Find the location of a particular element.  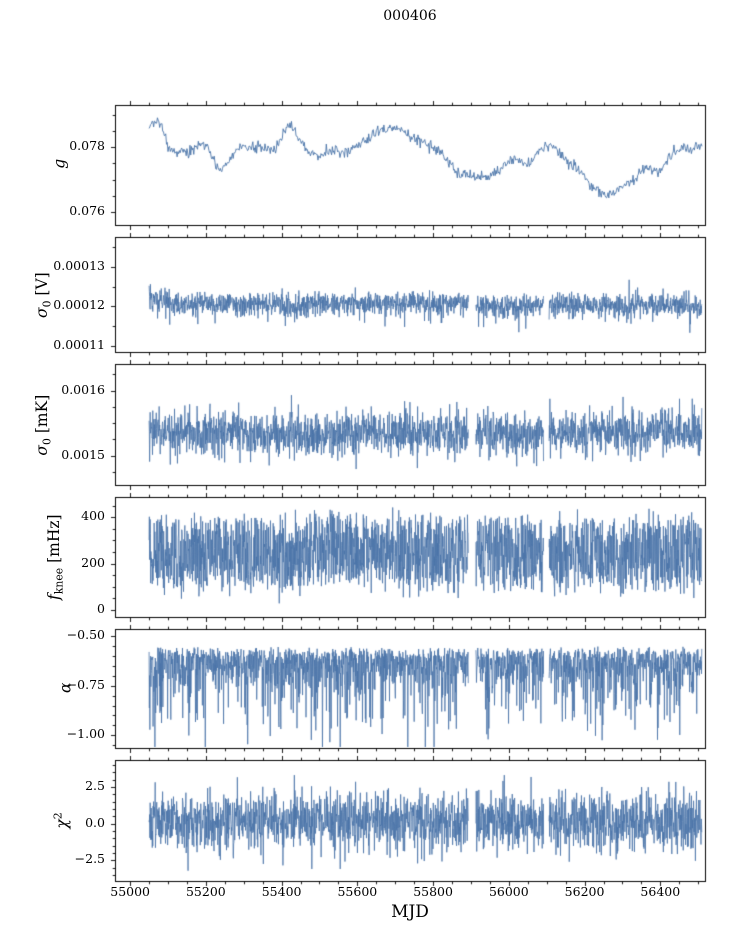

x-tick-label: 55000 is located at coordinates (130, 891).